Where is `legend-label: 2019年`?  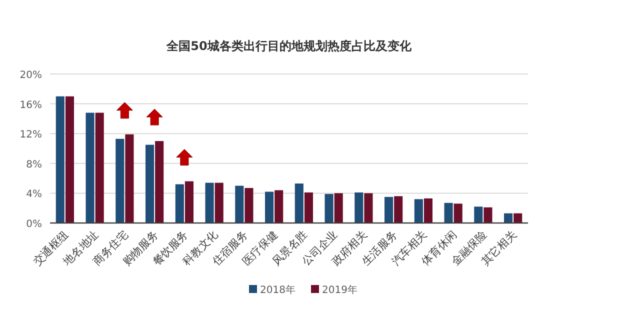
legend-label: 2019年 is located at coordinates (340, 290).